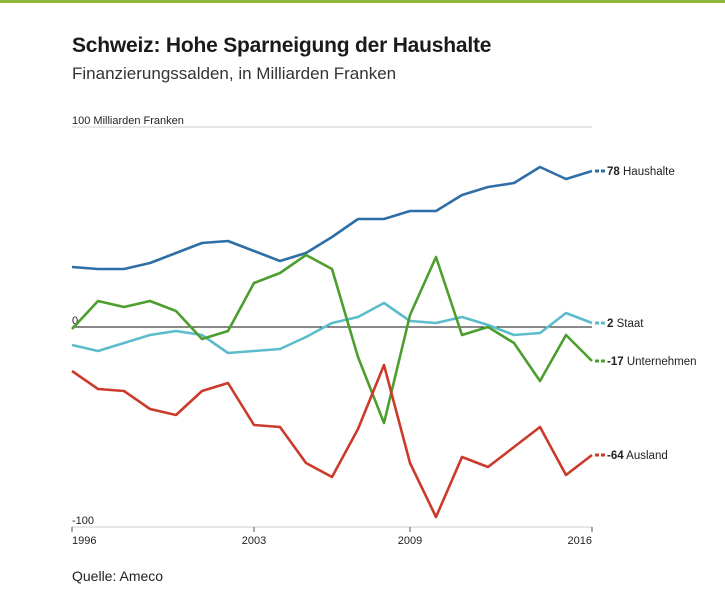 This screenshot has width=725, height=609. What do you see at coordinates (128, 121) in the screenshot?
I see `y-axis-label: 100 Milliarden Franken` at bounding box center [128, 121].